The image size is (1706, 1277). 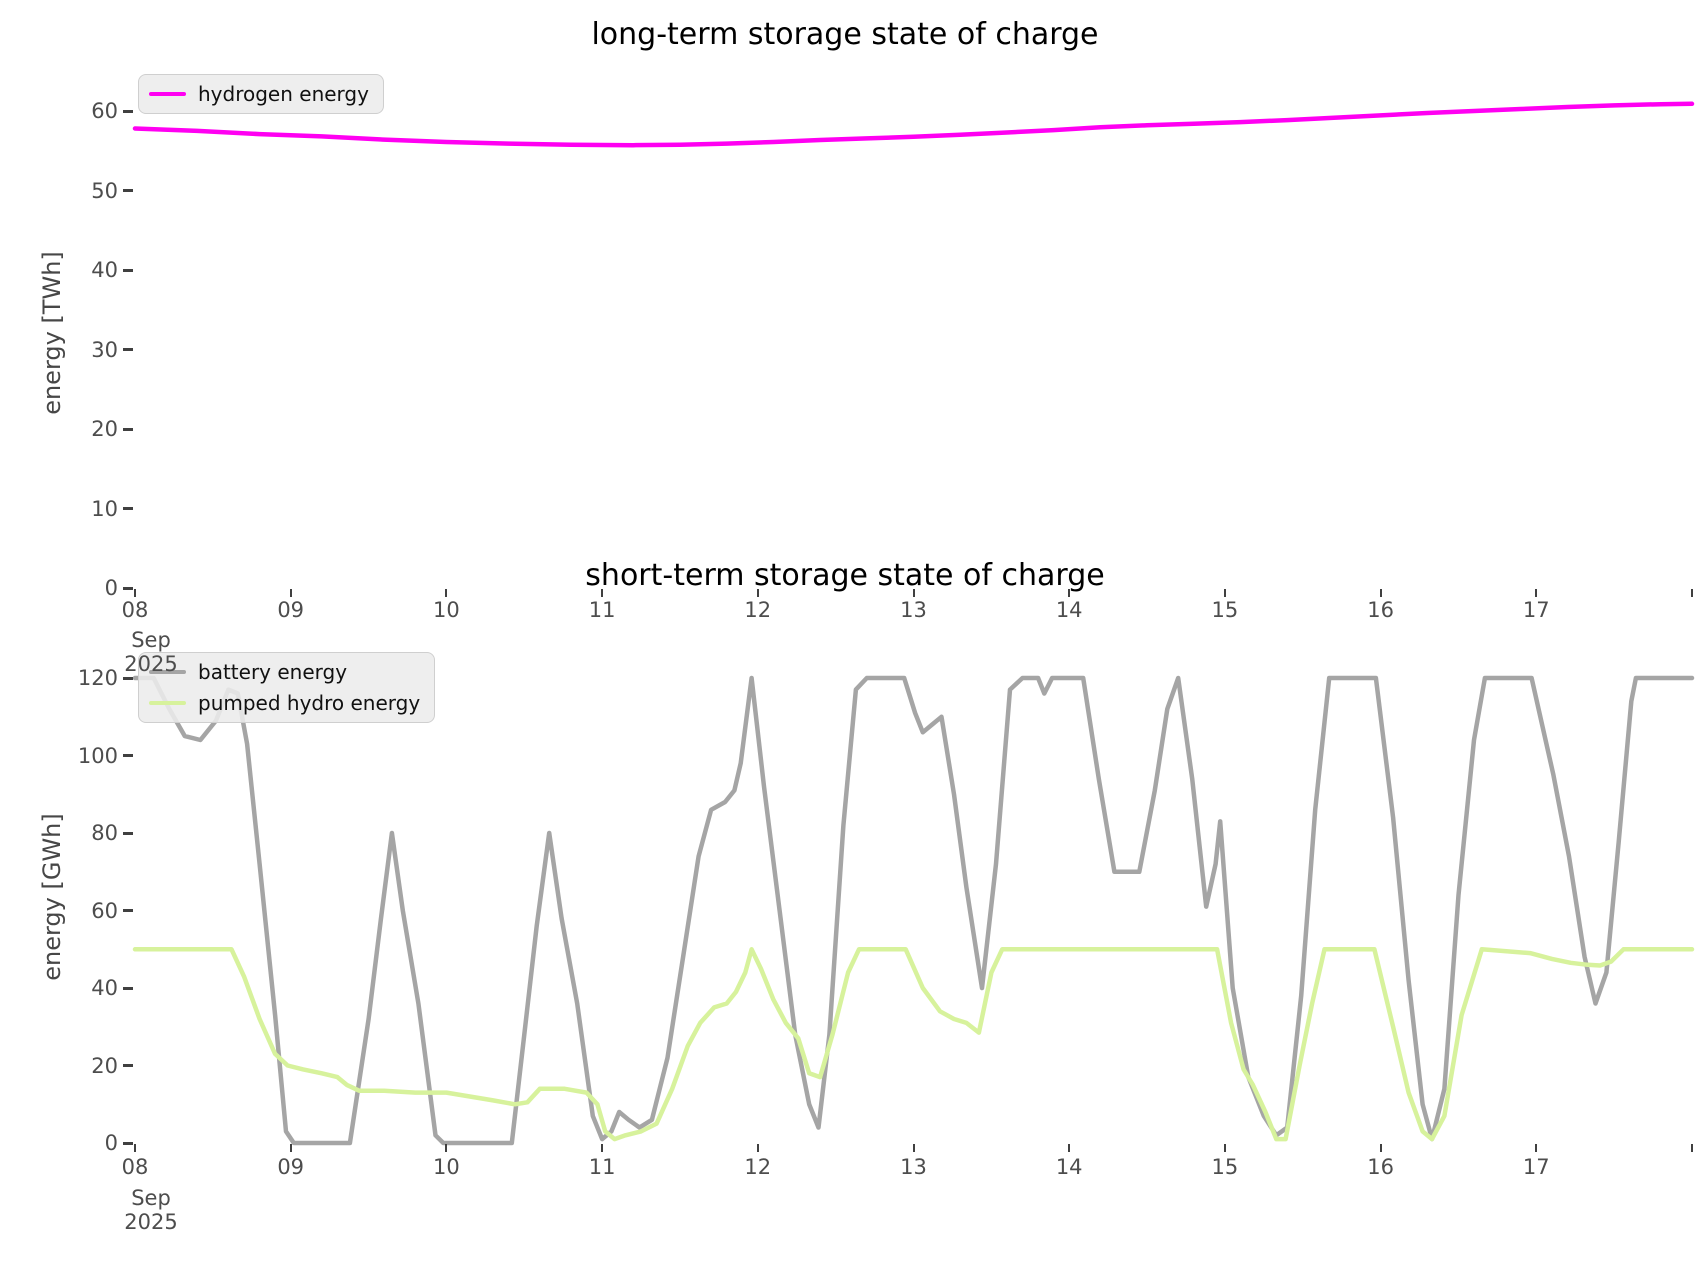 I want to click on chart2-title: short-term storage state of charge, so click(x=845, y=575).